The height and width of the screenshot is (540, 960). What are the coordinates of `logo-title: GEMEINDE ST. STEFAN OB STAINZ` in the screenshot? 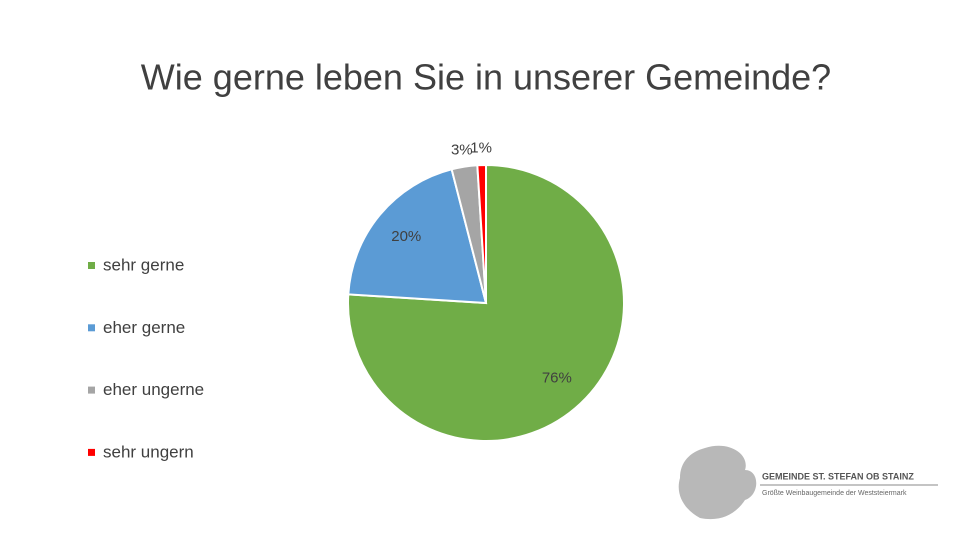 It's located at (838, 476).